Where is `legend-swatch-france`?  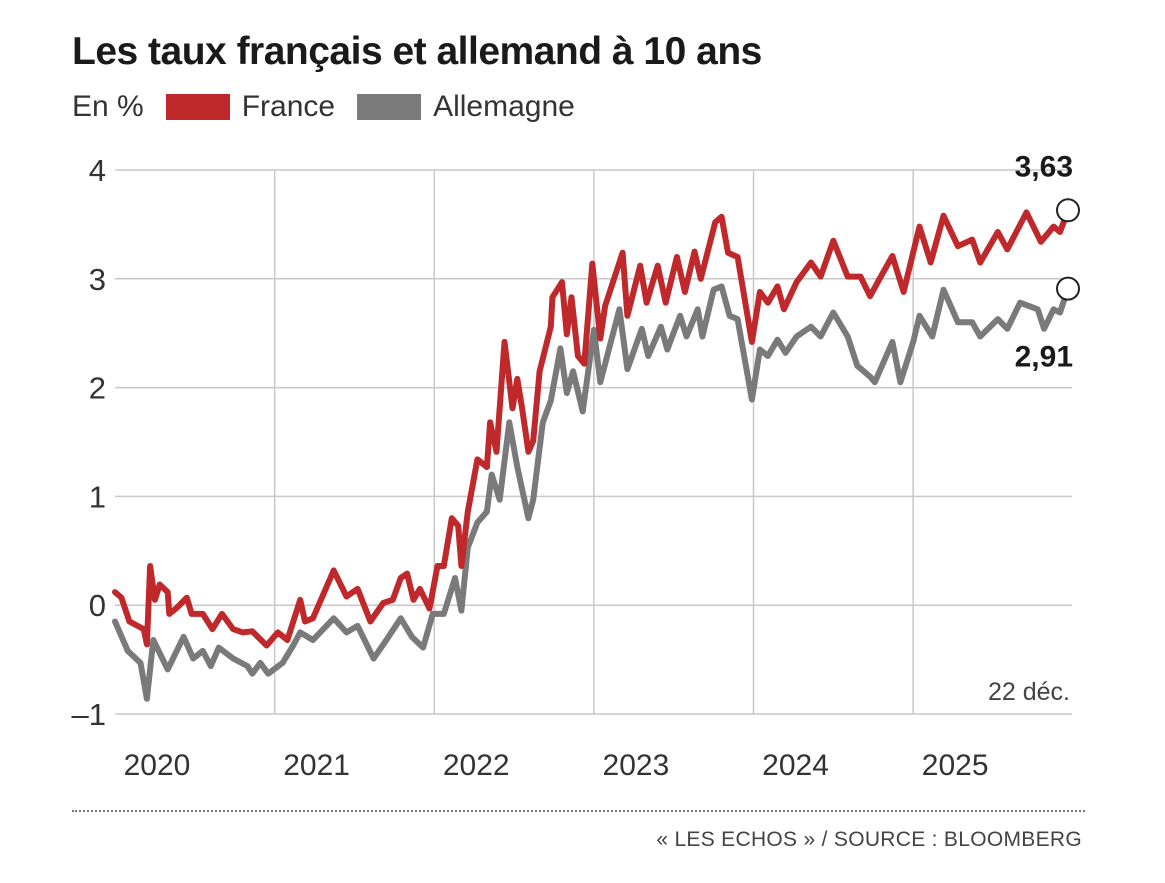
legend-swatch-france is located at coordinates (197, 107).